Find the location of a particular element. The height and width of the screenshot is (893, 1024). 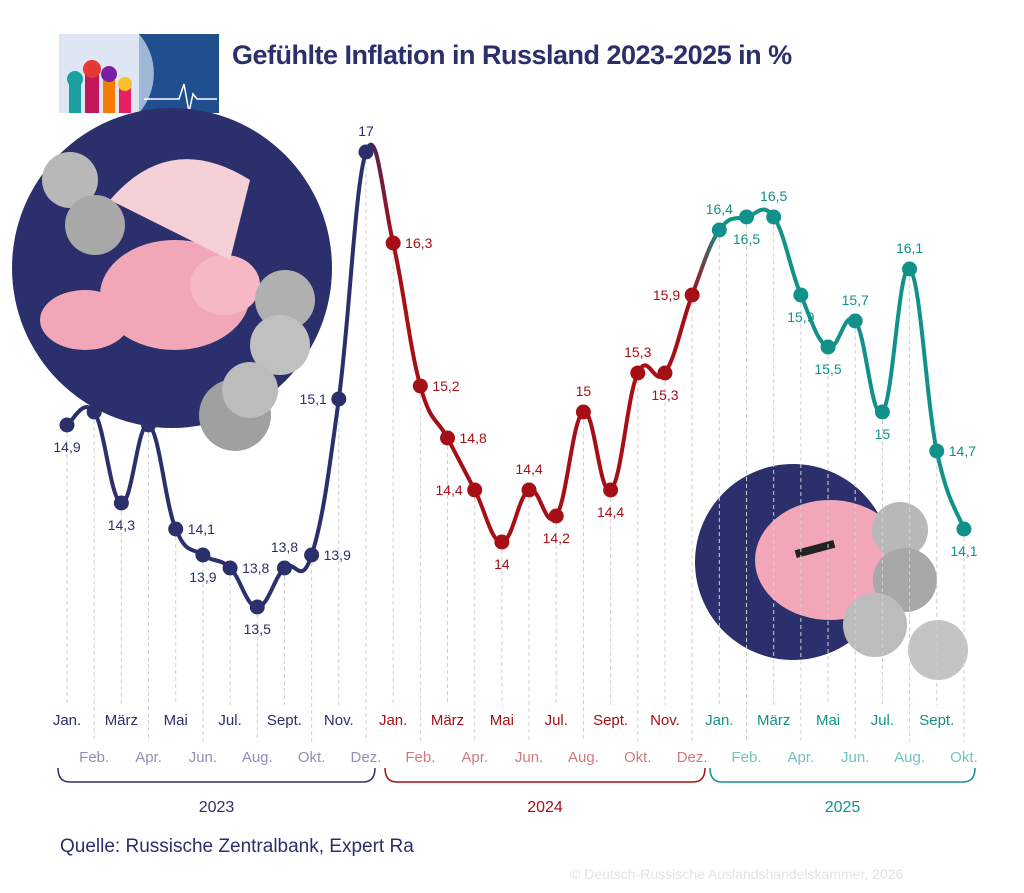

data-label: 15,1 is located at coordinates (313, 399).